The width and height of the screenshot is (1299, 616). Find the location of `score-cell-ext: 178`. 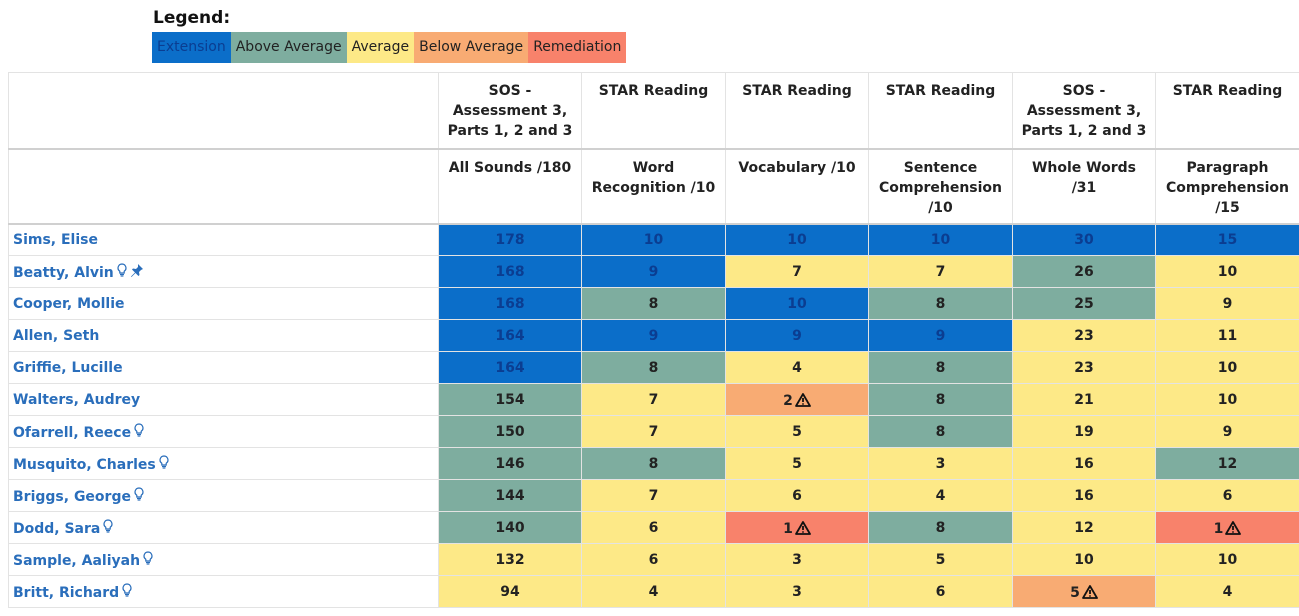

score-cell-ext: 178 is located at coordinates (510, 239).